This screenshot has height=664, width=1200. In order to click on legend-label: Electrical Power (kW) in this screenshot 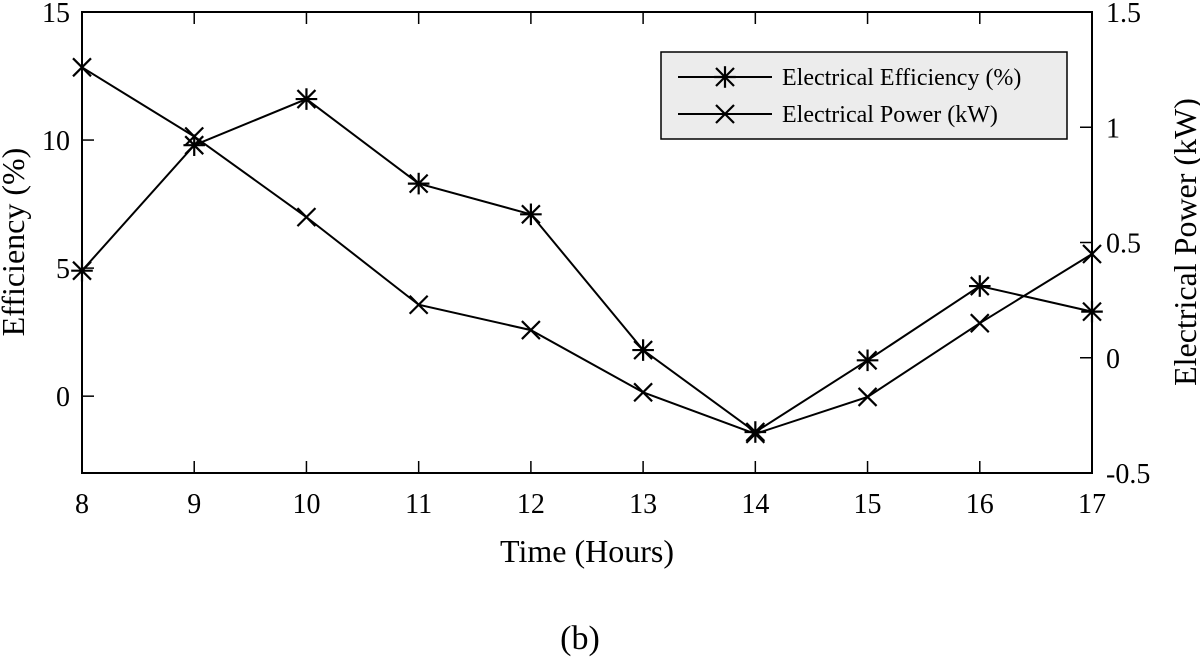, I will do `click(890, 115)`.